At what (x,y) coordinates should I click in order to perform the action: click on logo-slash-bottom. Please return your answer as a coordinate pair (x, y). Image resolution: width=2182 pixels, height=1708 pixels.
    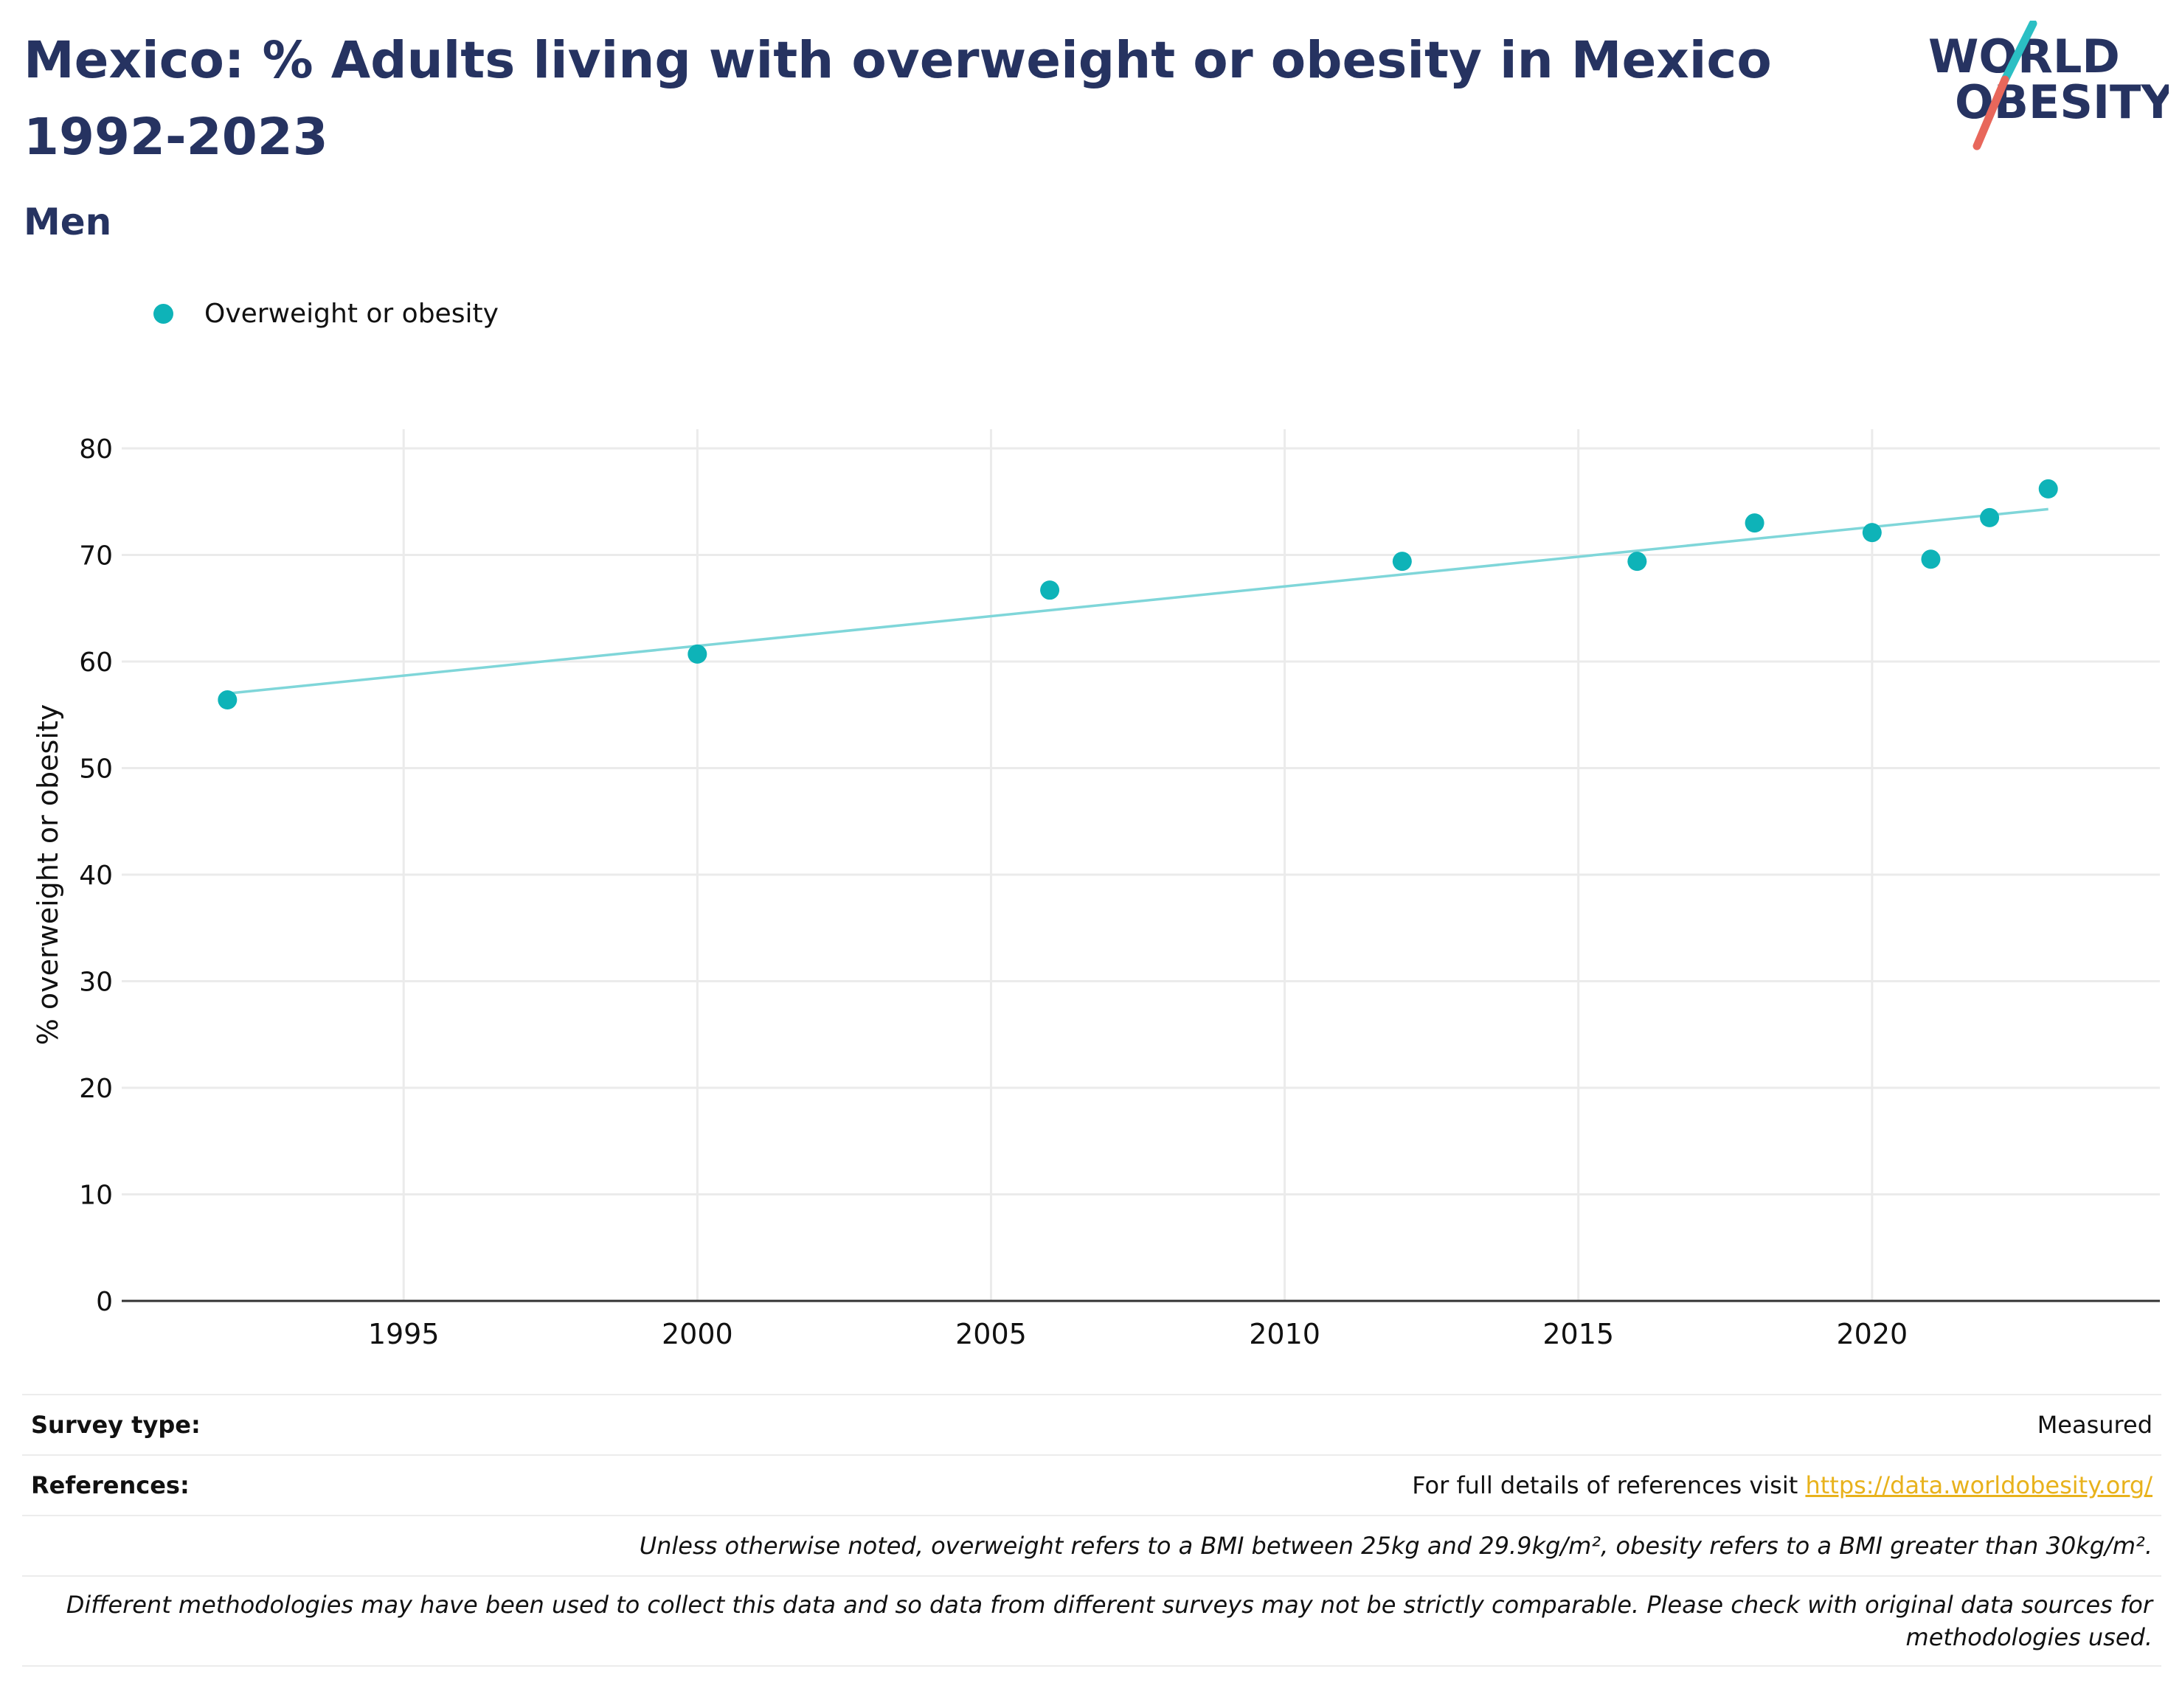
    Looking at the image, I should click on (1991, 112).